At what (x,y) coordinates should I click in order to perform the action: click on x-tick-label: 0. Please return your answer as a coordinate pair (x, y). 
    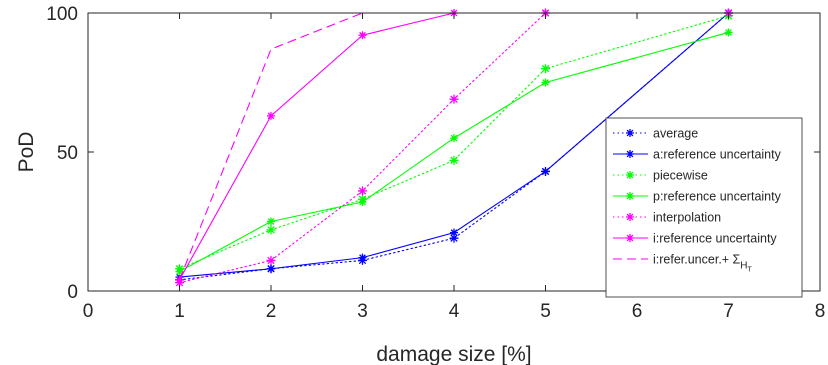
    Looking at the image, I should click on (88, 311).